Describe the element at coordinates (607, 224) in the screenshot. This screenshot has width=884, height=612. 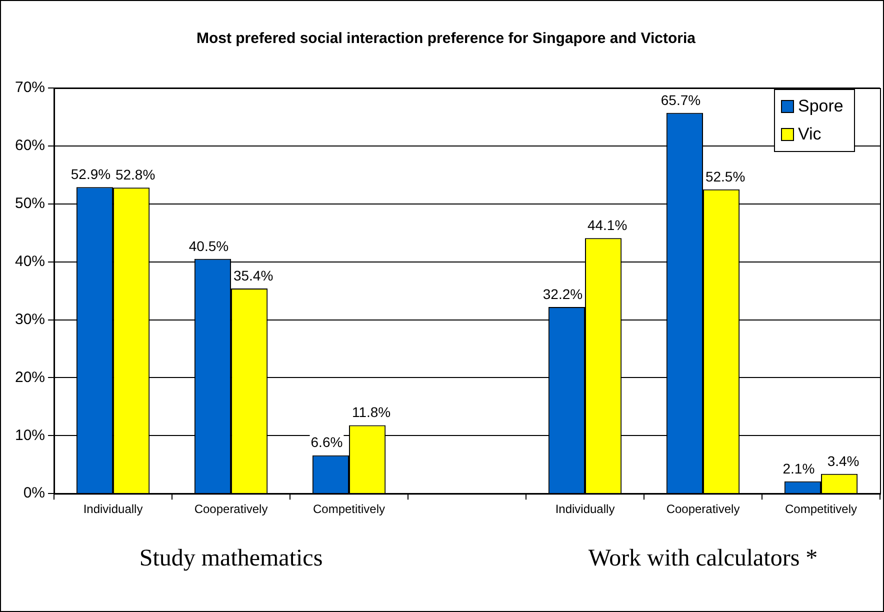
I see `data-label: 44.1%` at that location.